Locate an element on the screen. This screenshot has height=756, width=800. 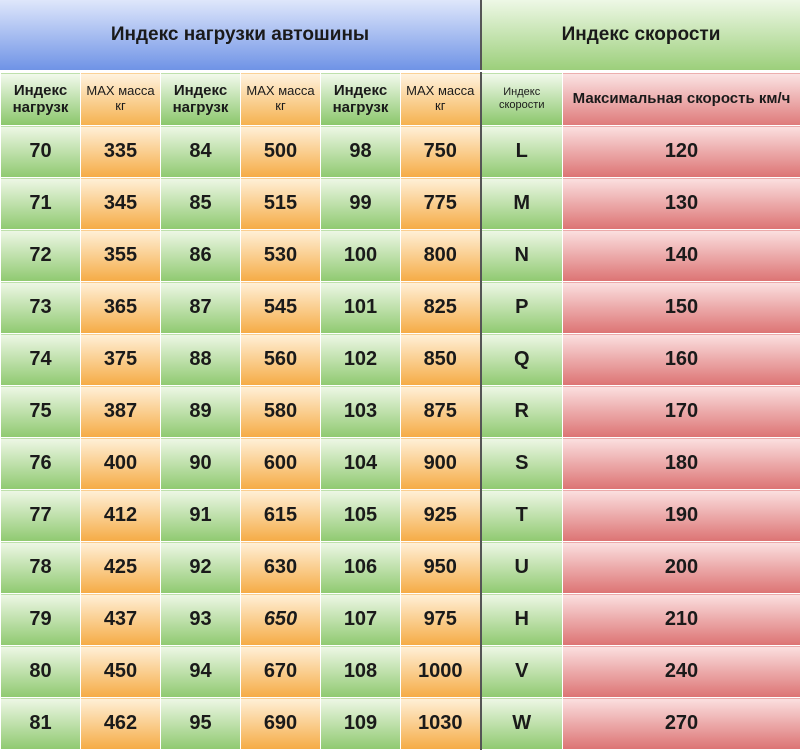
col-max-mass-2: MAX масса кг is located at coordinates (280, 99).